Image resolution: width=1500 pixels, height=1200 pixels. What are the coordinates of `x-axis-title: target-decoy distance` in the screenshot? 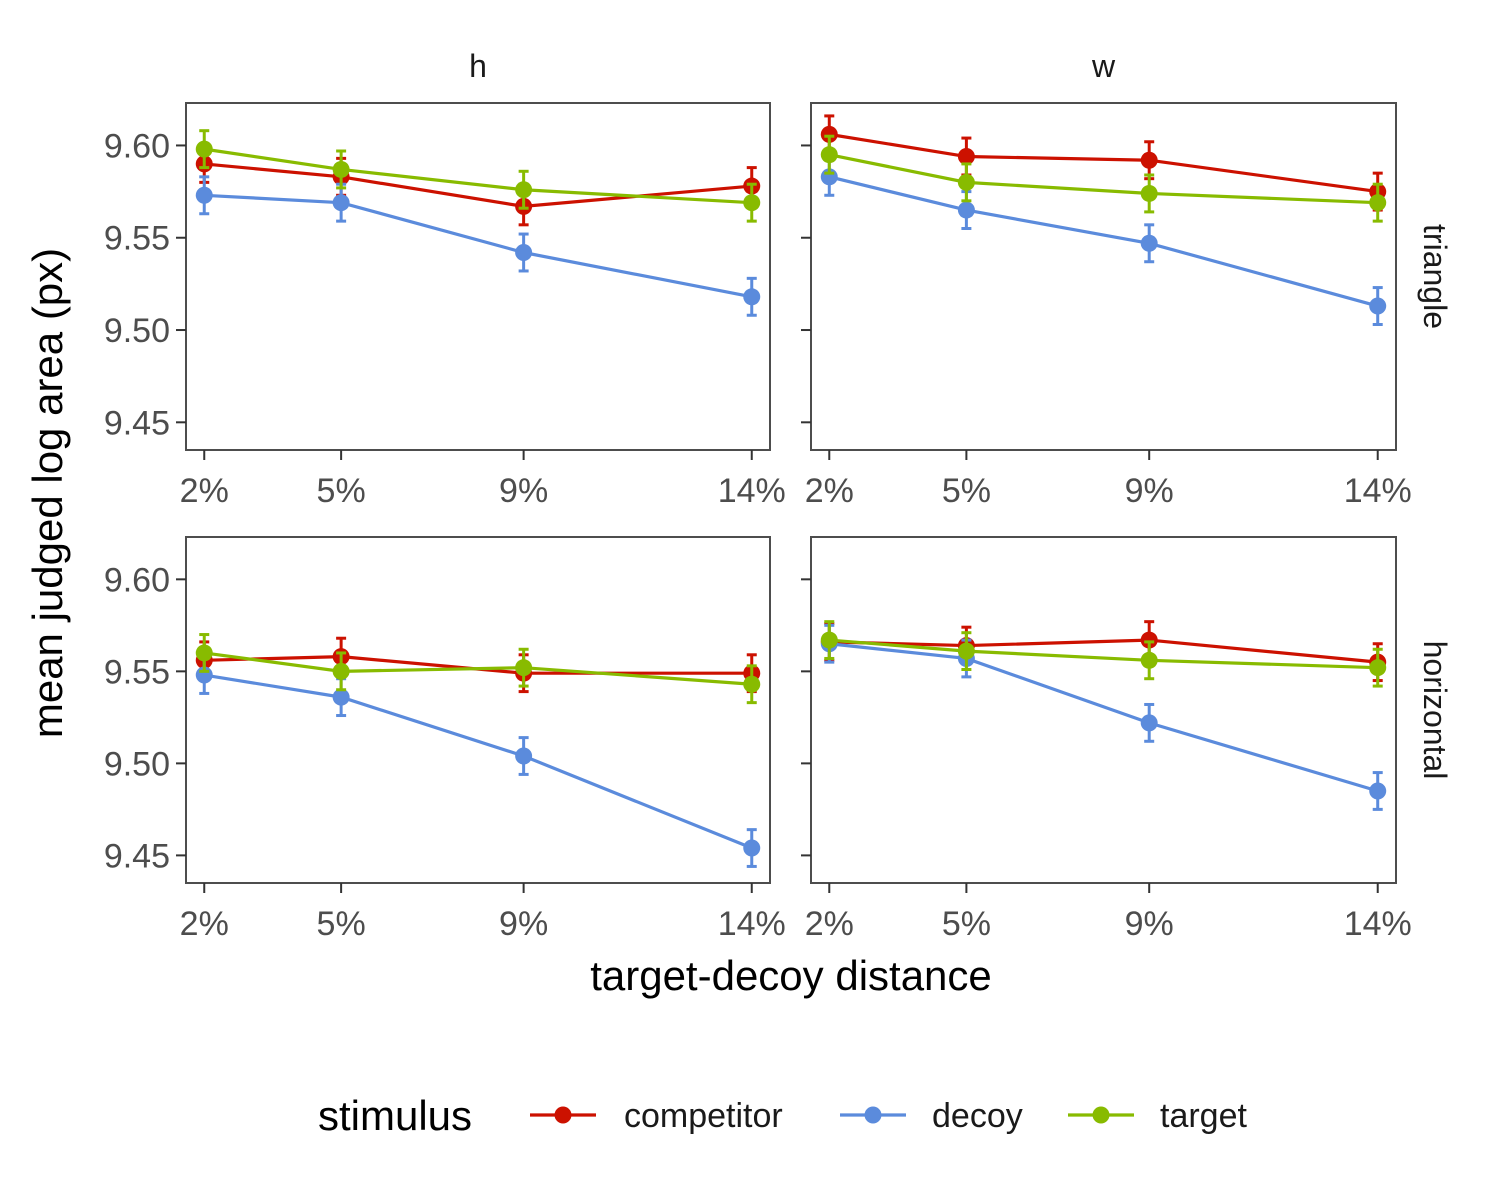 It's located at (791, 975).